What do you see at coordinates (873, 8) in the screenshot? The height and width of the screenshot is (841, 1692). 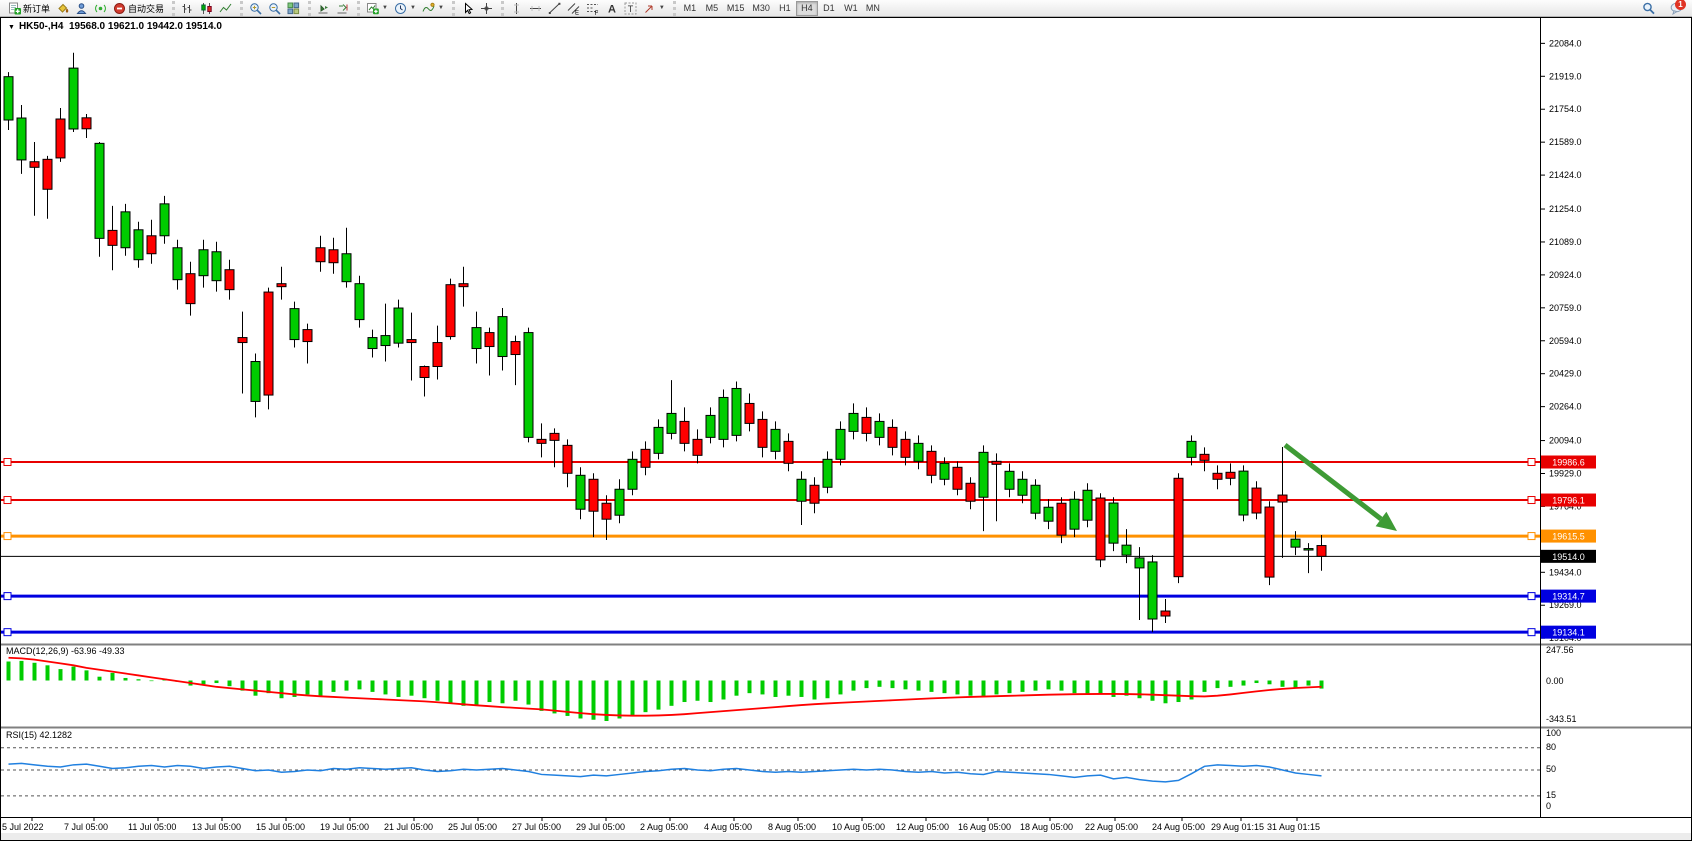 I see `timeframe-mn-button: MN` at bounding box center [873, 8].